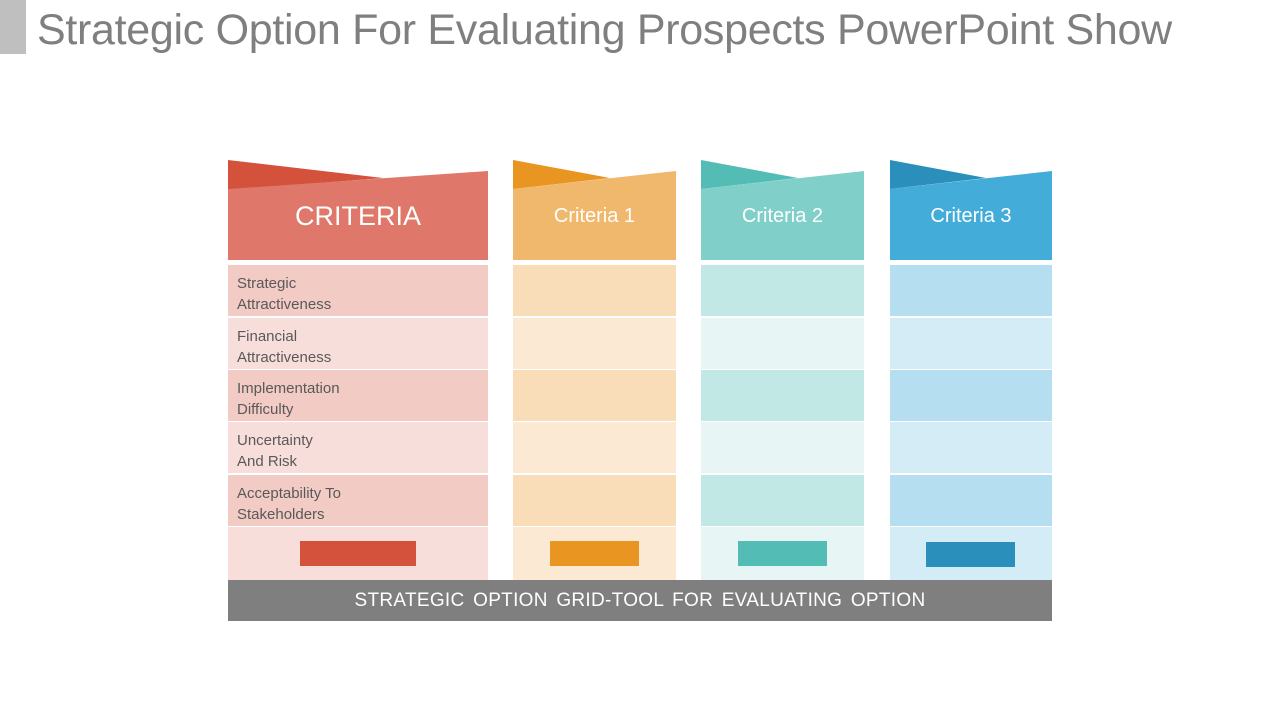 The width and height of the screenshot is (1280, 720). I want to click on criteria-row-2: Financial Attractiveness, so click(358, 343).